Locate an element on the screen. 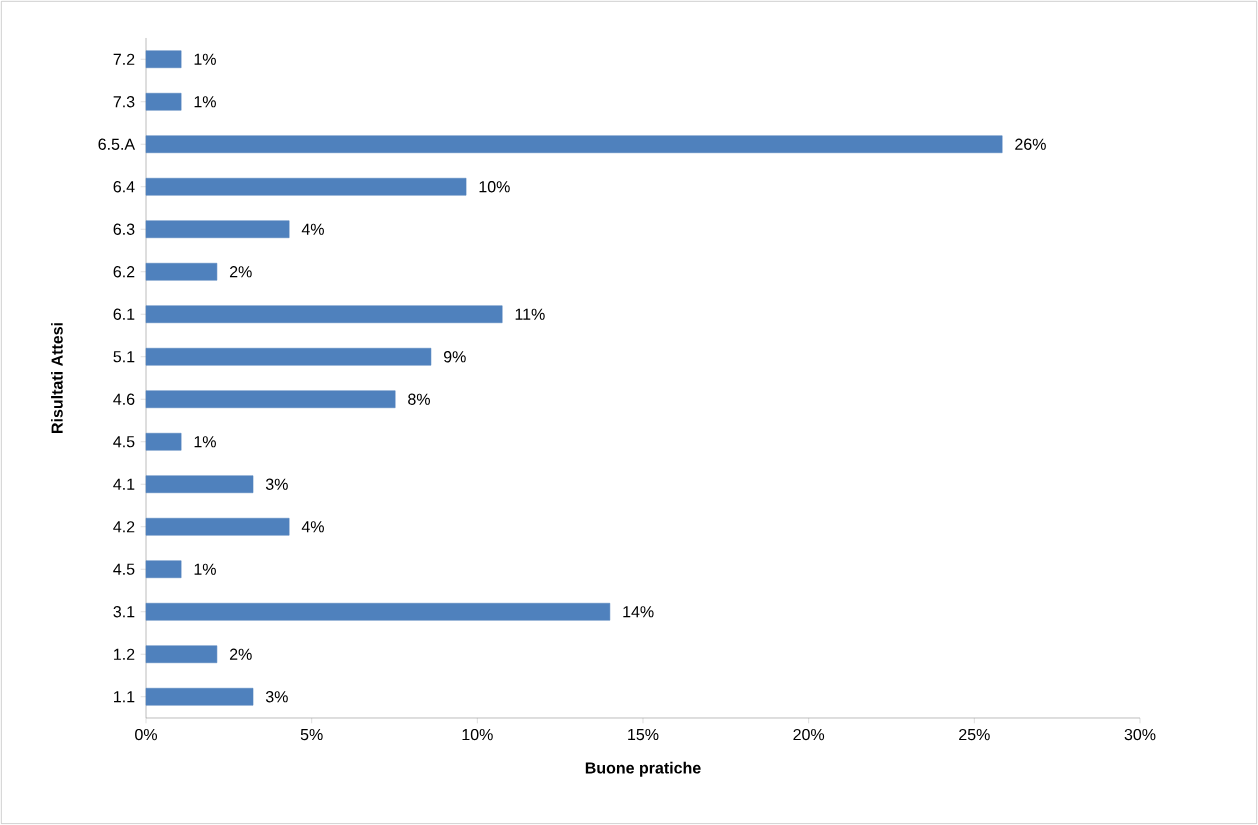 The width and height of the screenshot is (1258, 825). y-tick-label: 6.3 is located at coordinates (124, 229).